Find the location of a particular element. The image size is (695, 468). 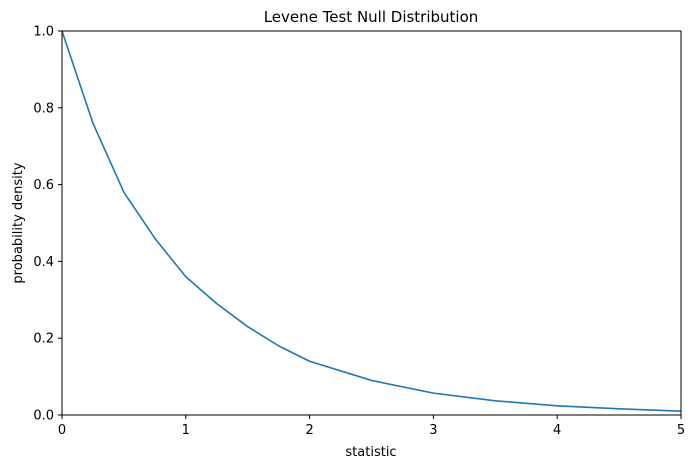

x-tick-label: 5 is located at coordinates (681, 430).